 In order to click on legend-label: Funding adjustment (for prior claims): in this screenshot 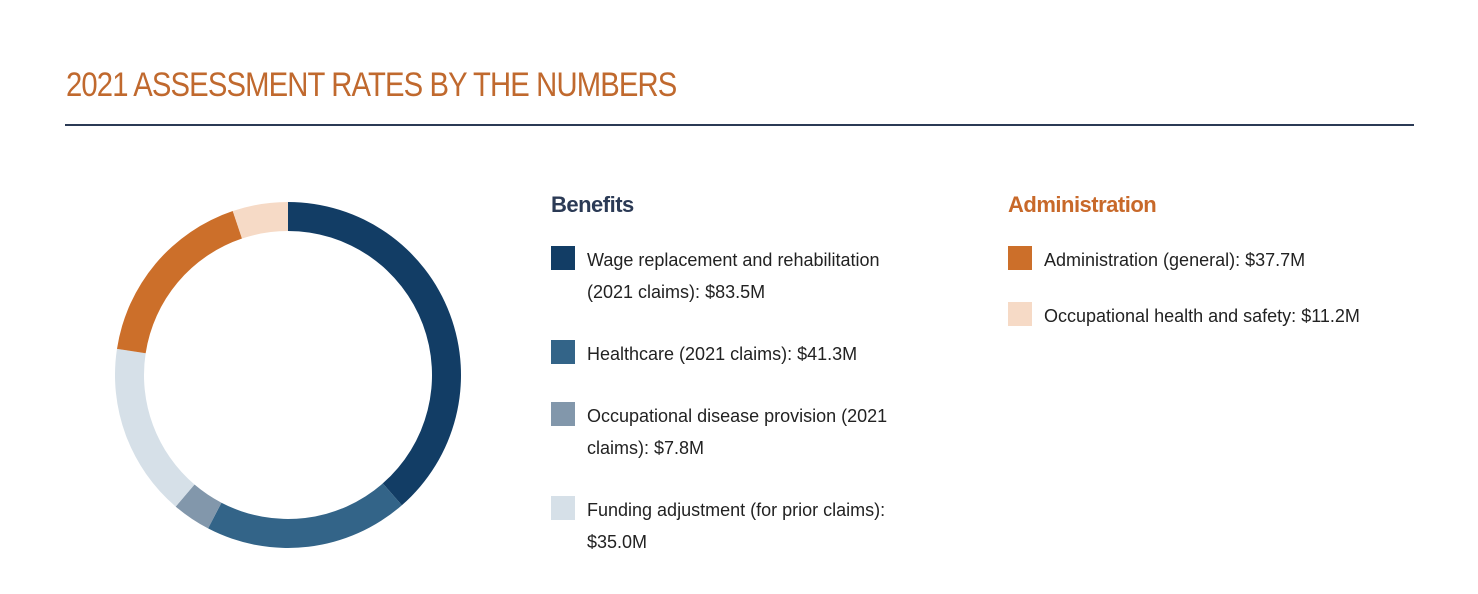, I will do `click(736, 510)`.